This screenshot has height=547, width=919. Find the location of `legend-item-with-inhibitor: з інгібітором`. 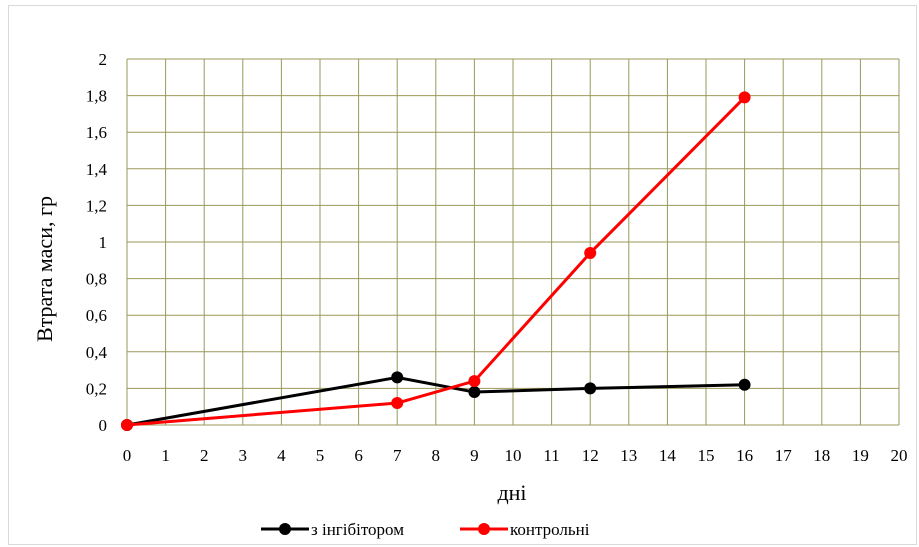

legend-item-with-inhibitor: з інгібітором is located at coordinates (332, 529).